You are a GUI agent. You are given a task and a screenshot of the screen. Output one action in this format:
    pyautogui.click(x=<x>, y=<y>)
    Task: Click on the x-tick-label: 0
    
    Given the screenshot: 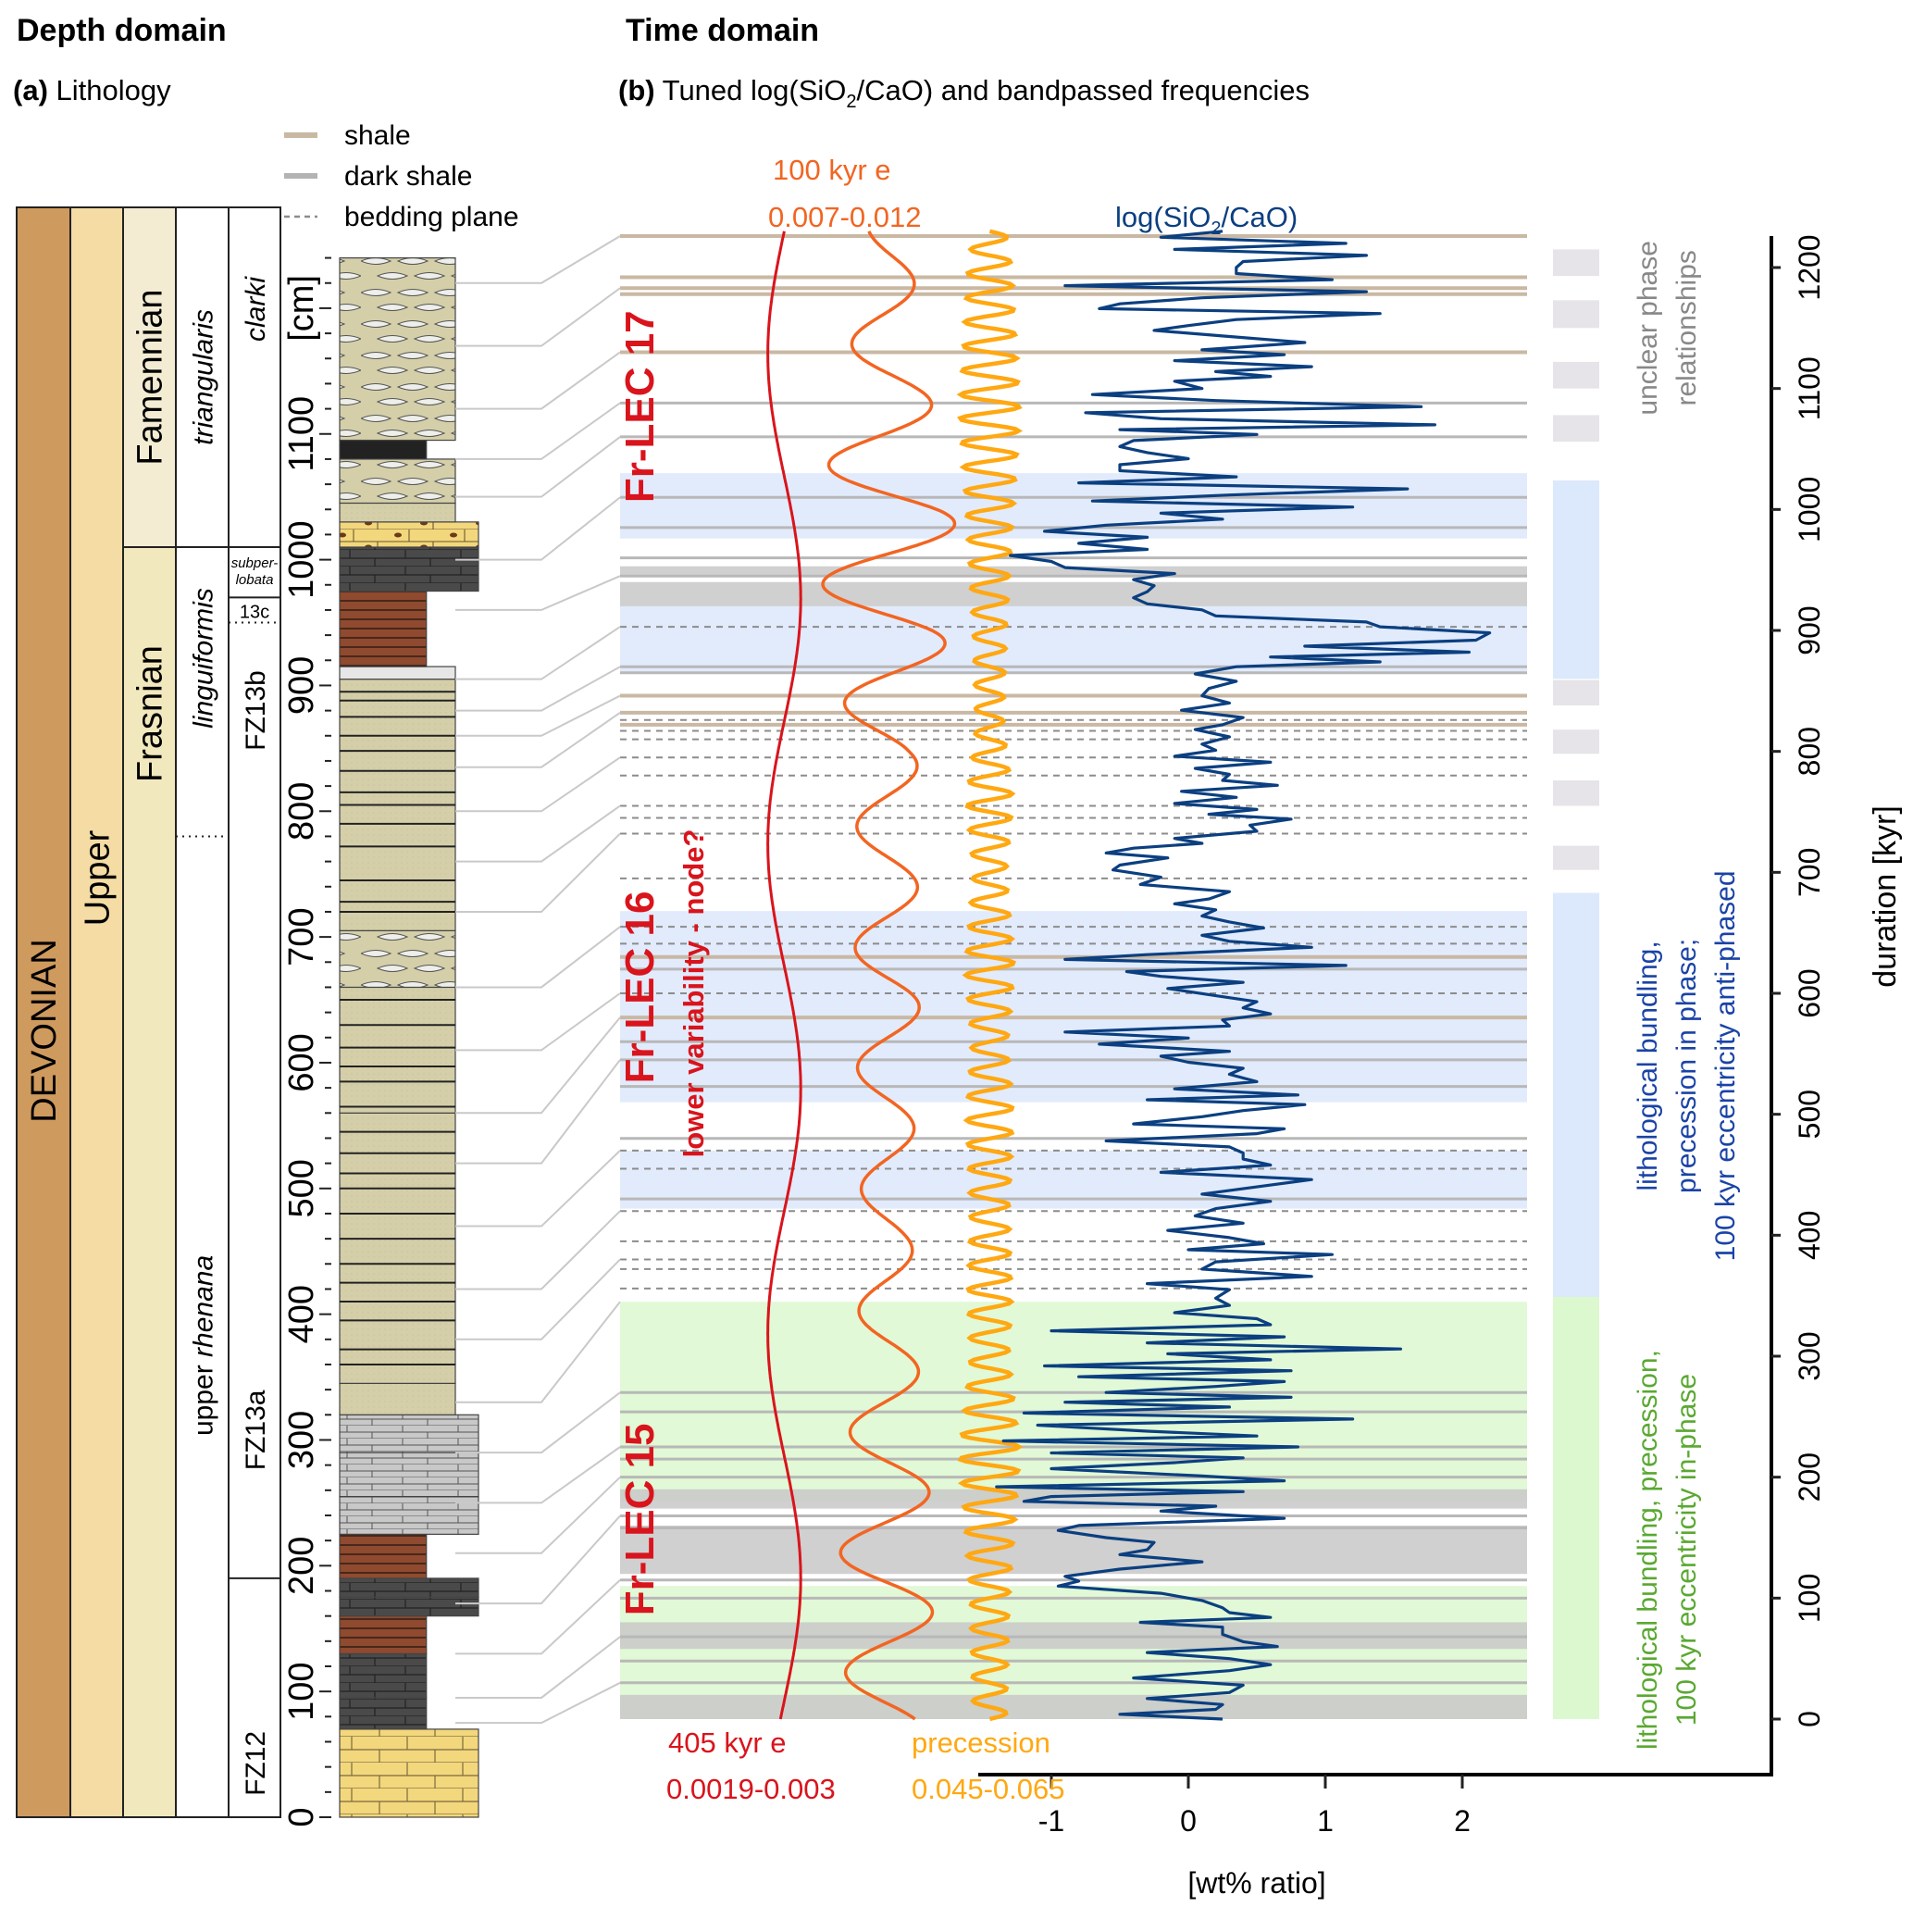 What is the action you would take?
    pyautogui.click(x=1188, y=1821)
    